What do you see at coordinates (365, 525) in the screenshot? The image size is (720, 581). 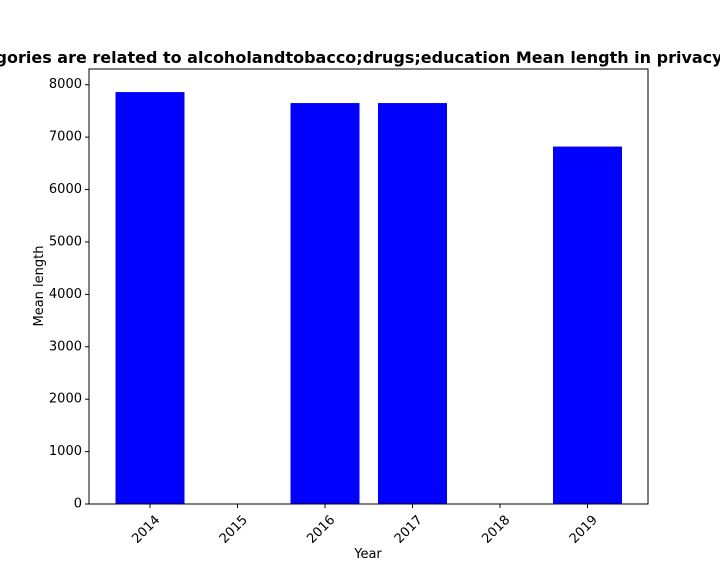 I see `x-axis-ticks: 2014 2015 2016 2017 2018 2019` at bounding box center [365, 525].